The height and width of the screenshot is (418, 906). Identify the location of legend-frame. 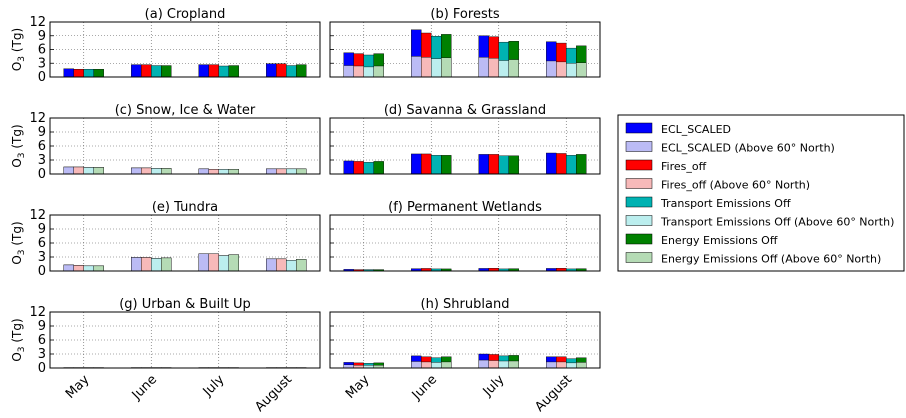
(761, 193).